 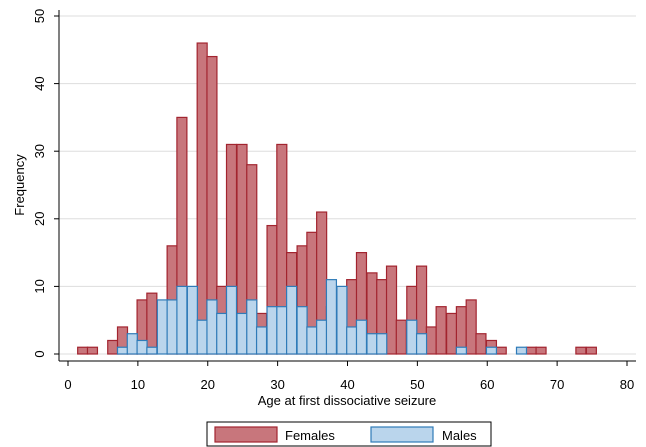 I want to click on legend-swatch-females, so click(x=246, y=434).